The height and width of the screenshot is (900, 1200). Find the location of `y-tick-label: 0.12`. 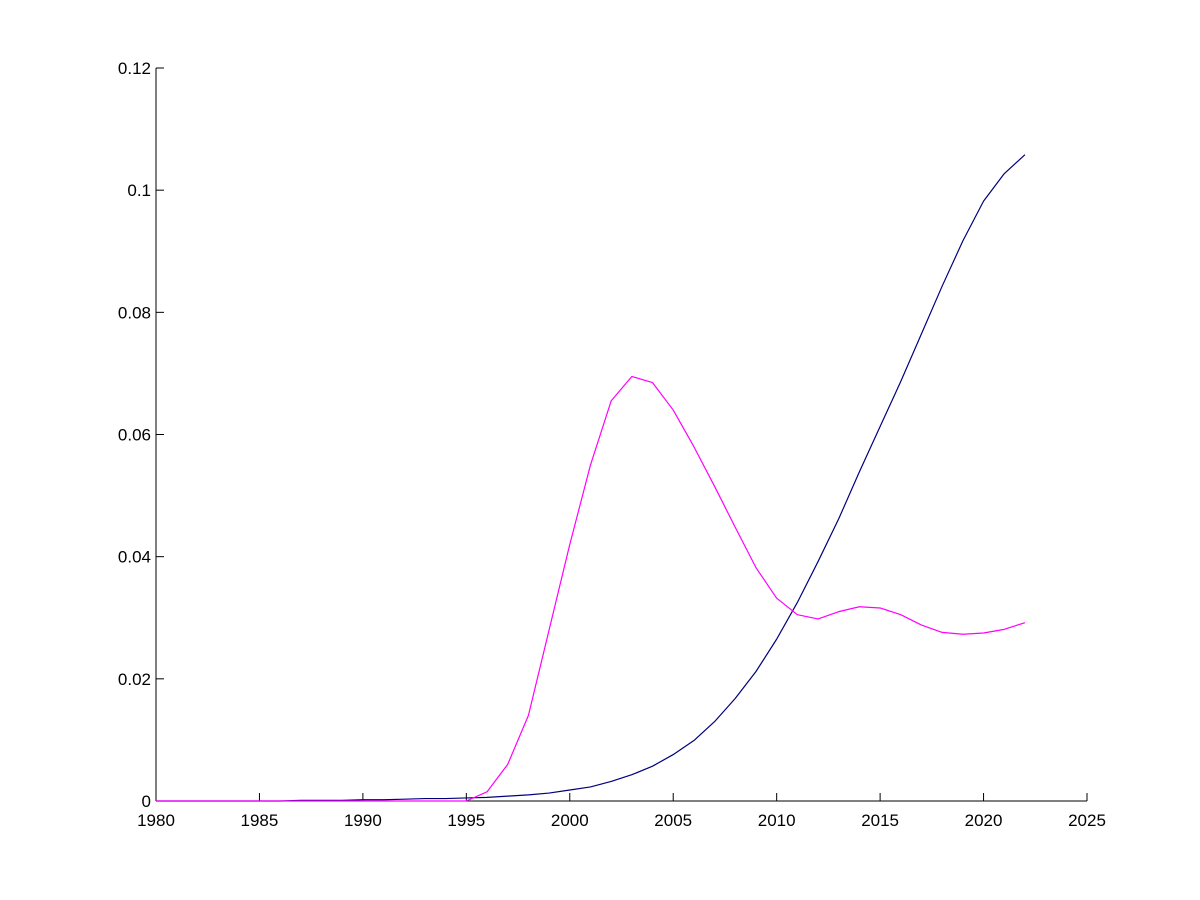

y-tick-label: 0.12 is located at coordinates (134, 68).